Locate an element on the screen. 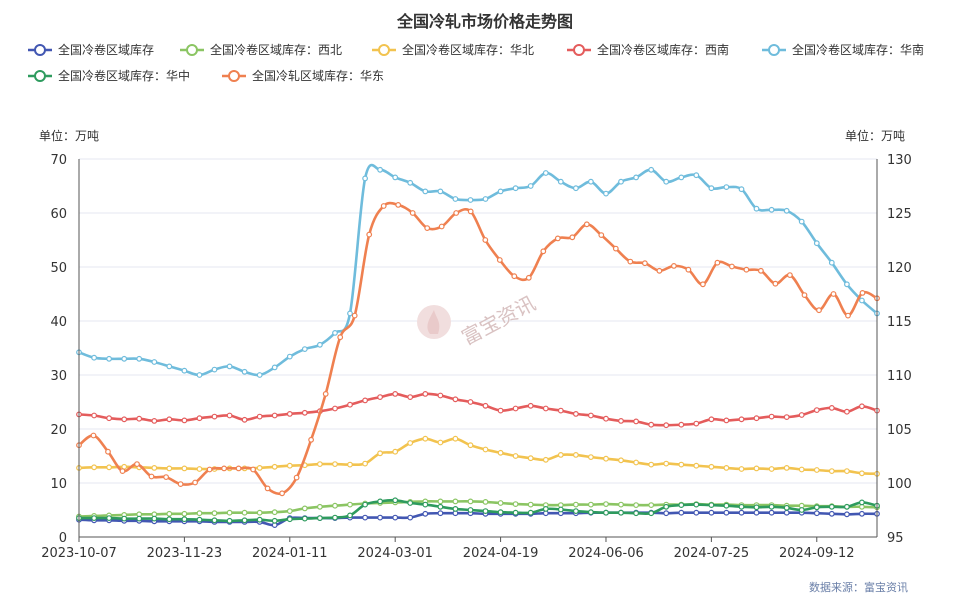 Image resolution: width=971 pixels, height=600 pixels. watermark-flame-icon is located at coordinates (433, 322).